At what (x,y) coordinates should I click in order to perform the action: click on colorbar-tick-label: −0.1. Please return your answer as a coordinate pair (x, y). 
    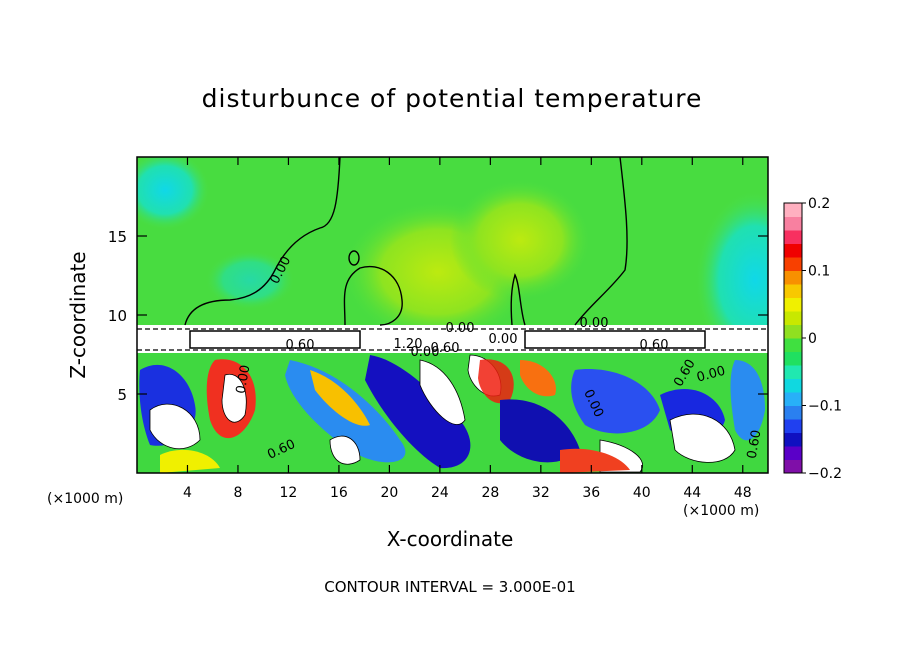
    Looking at the image, I should click on (825, 407).